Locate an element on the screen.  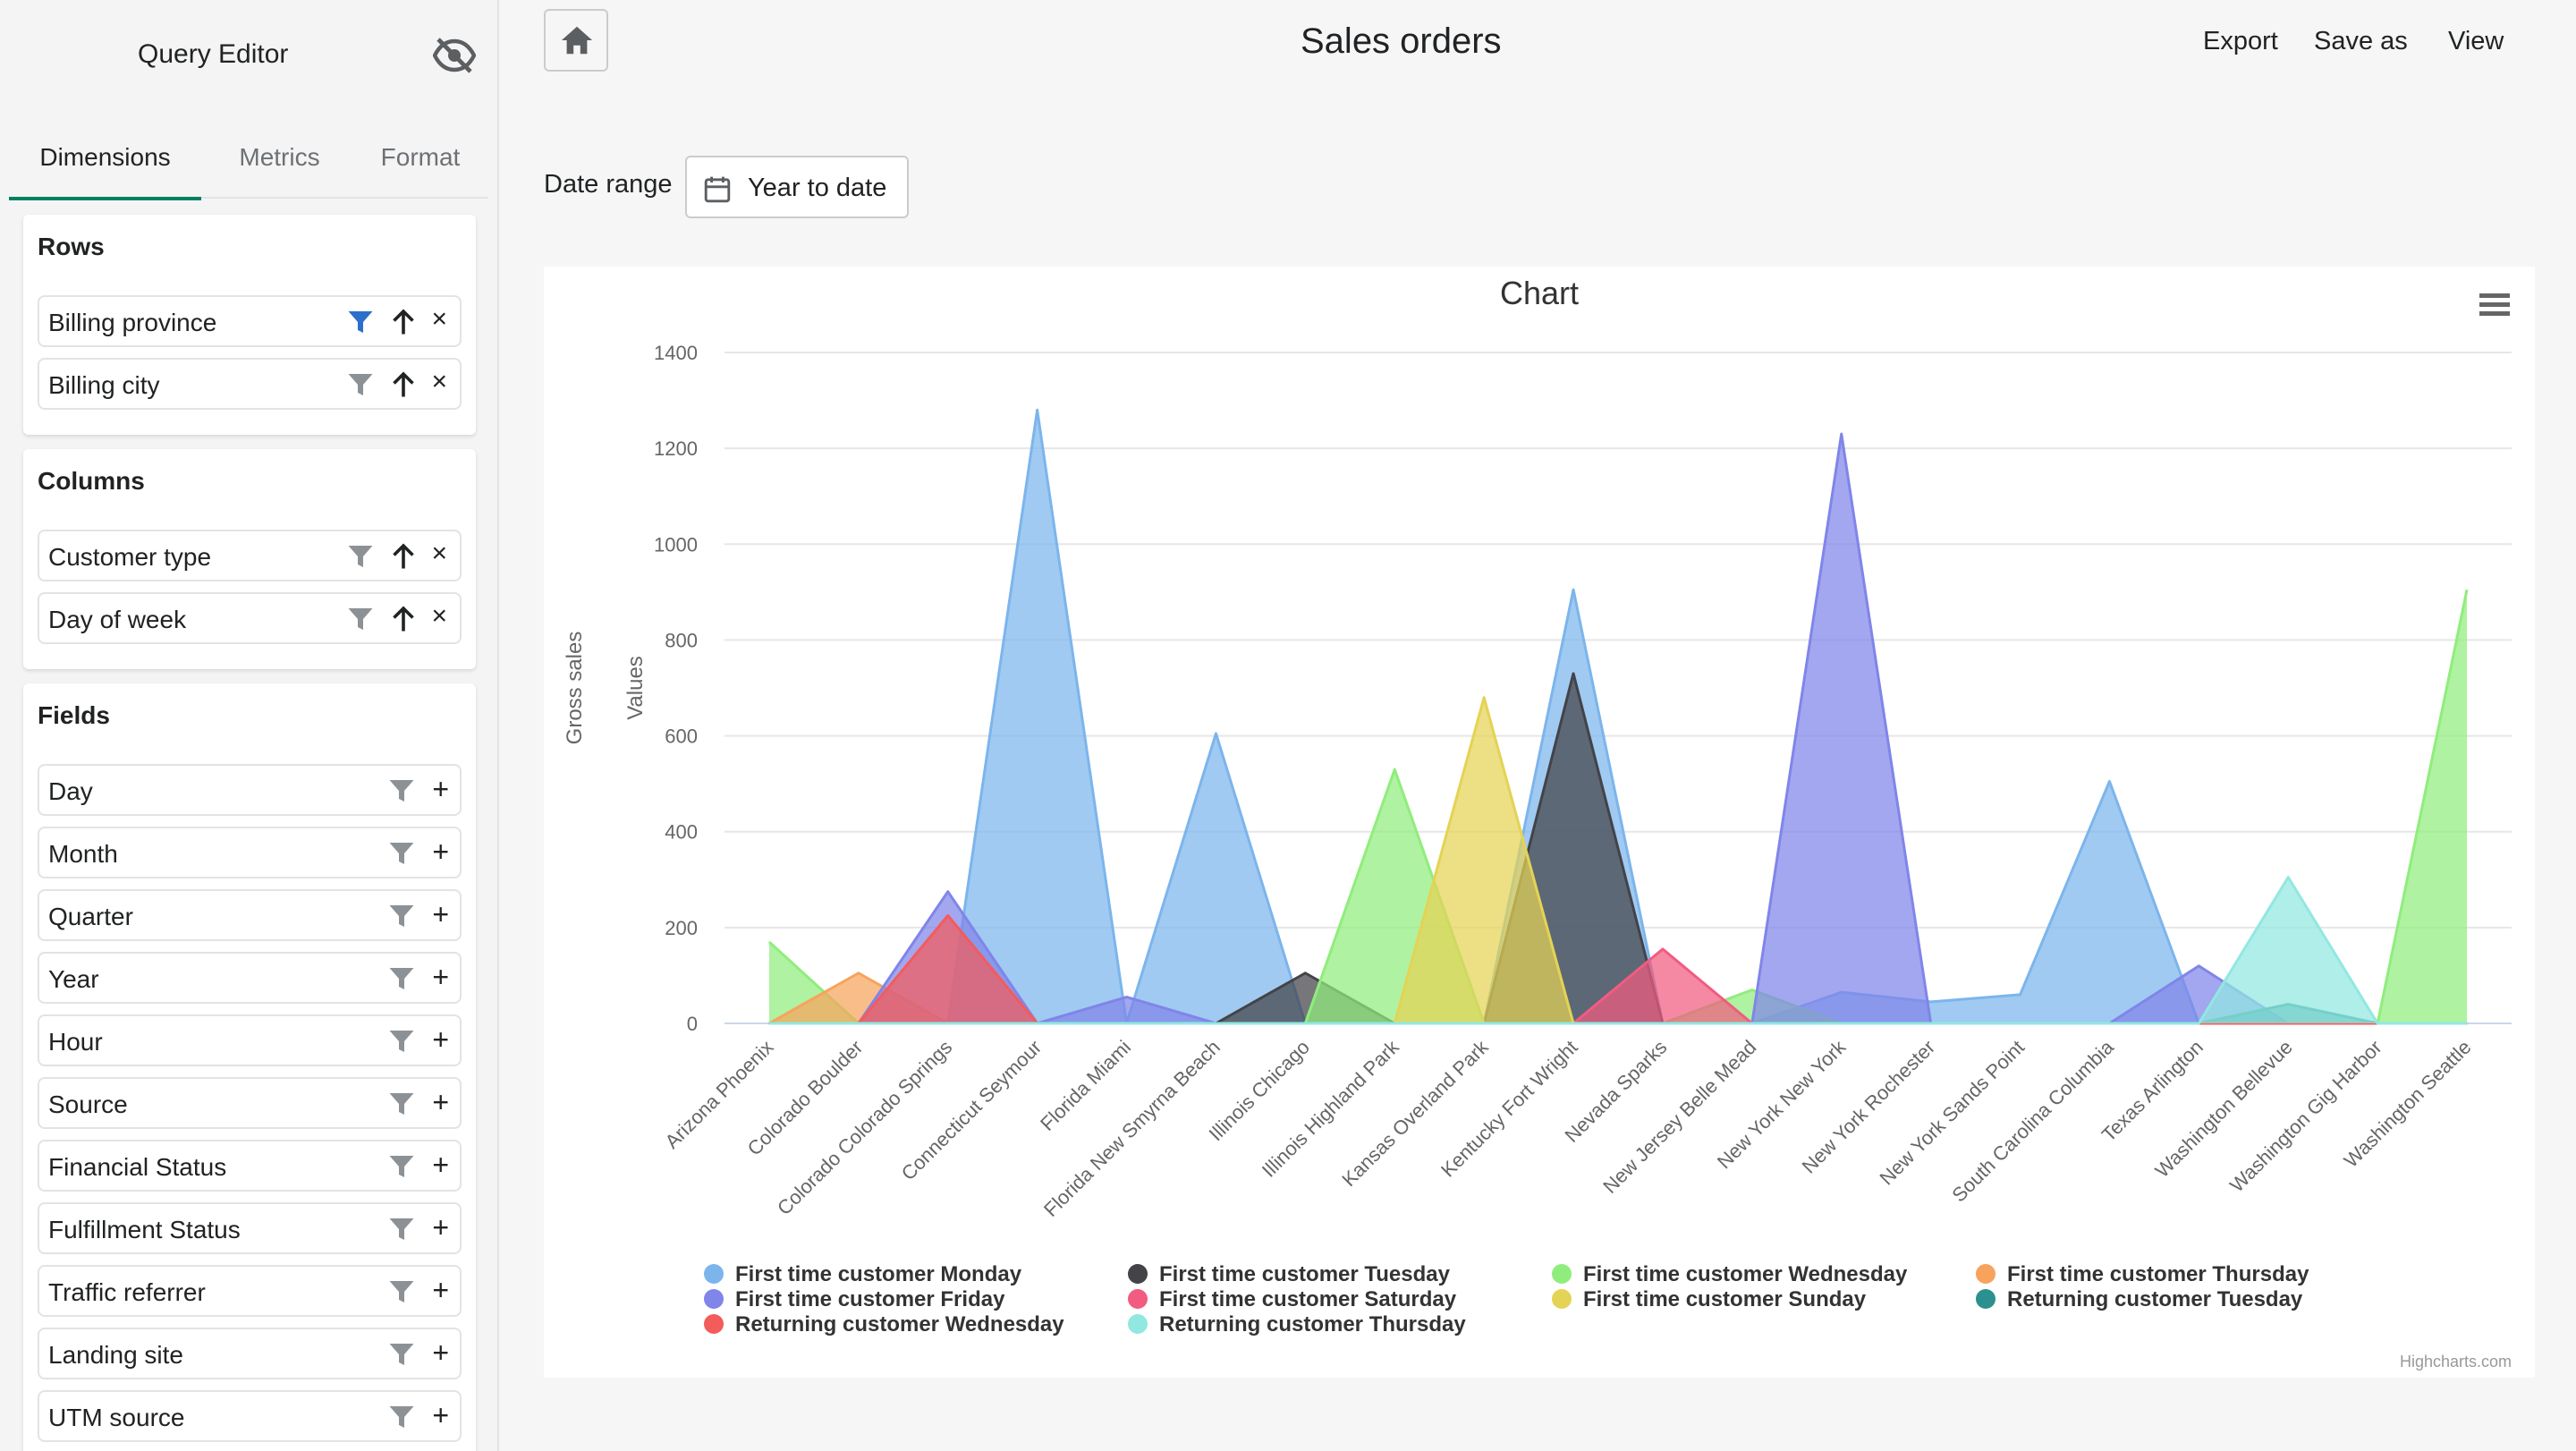
field-pill-label: Hour is located at coordinates (75, 1042).